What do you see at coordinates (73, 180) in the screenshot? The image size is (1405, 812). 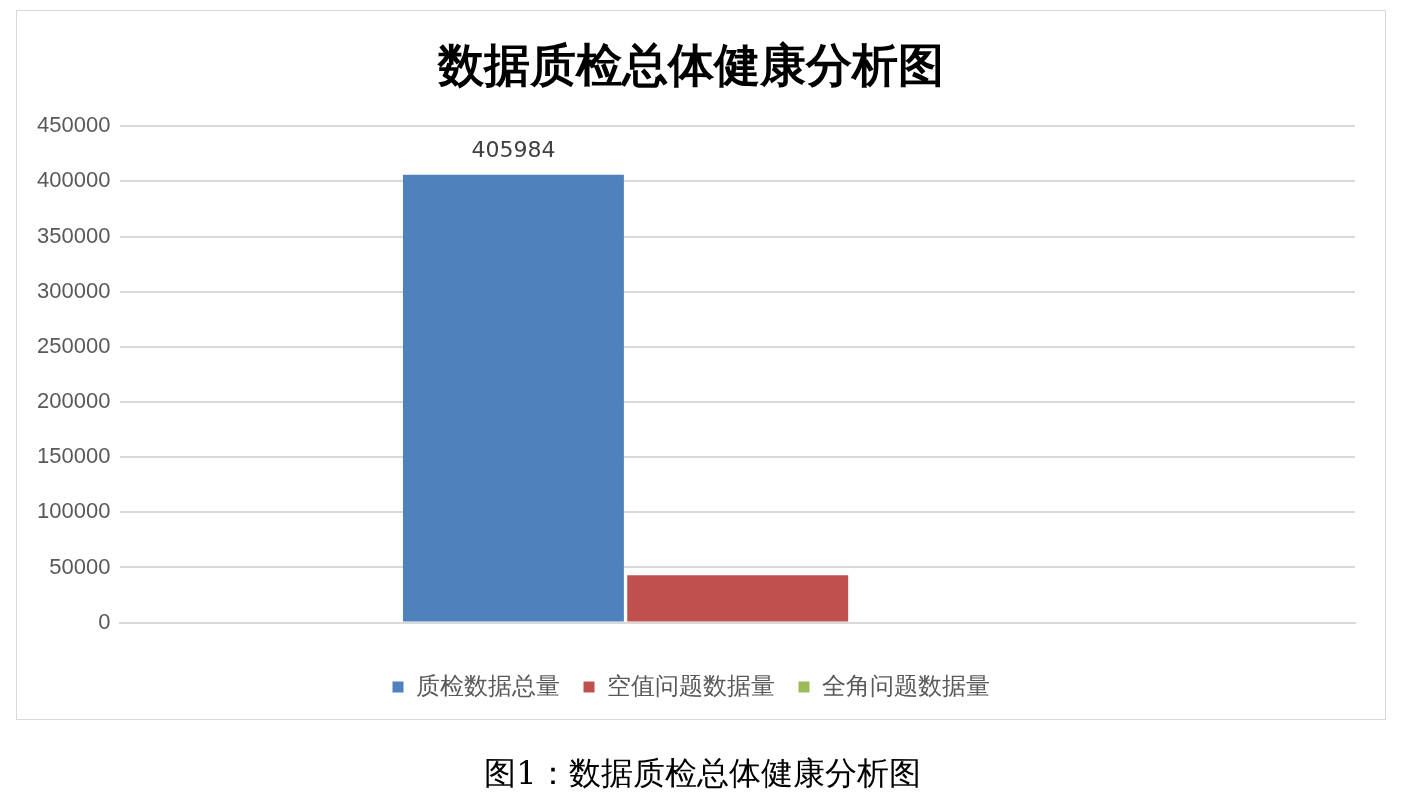 I see `y-tick-label: 400000` at bounding box center [73, 180].